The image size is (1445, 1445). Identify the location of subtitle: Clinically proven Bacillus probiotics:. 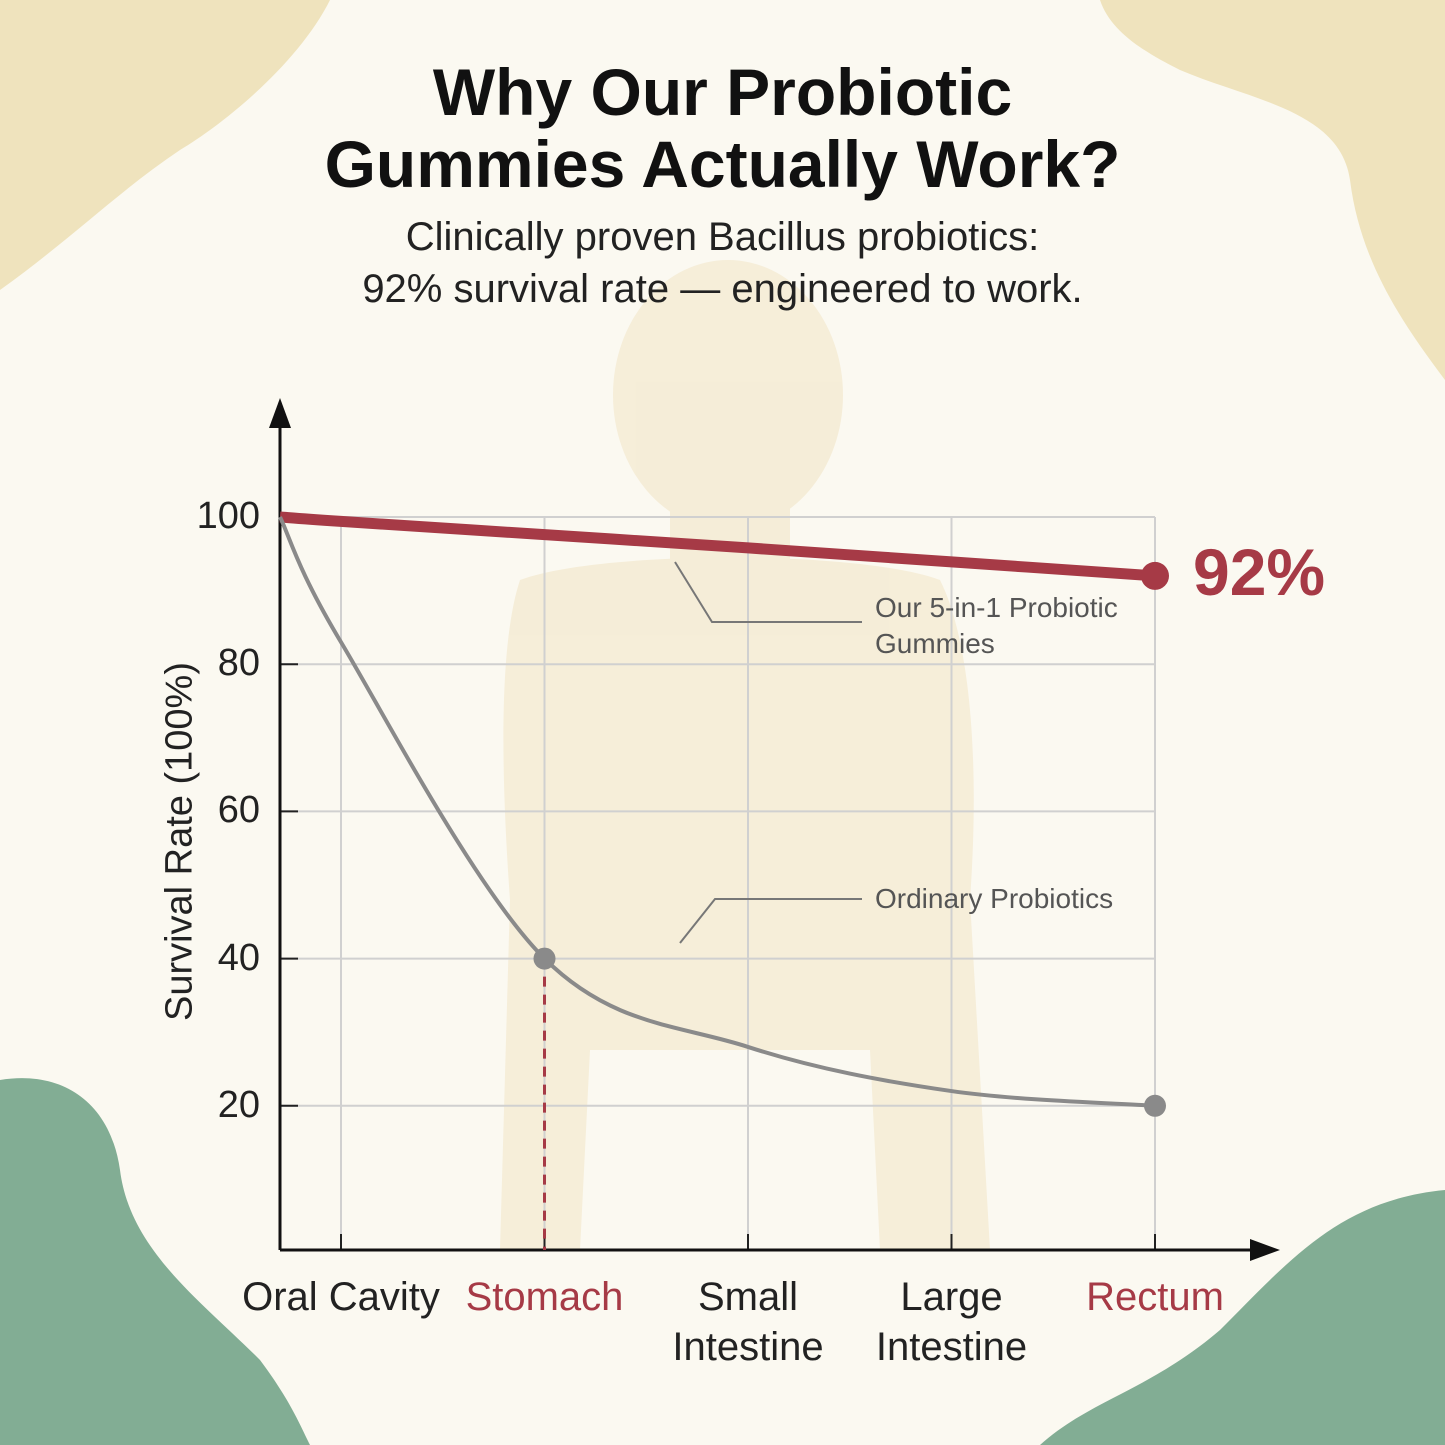
(722, 237).